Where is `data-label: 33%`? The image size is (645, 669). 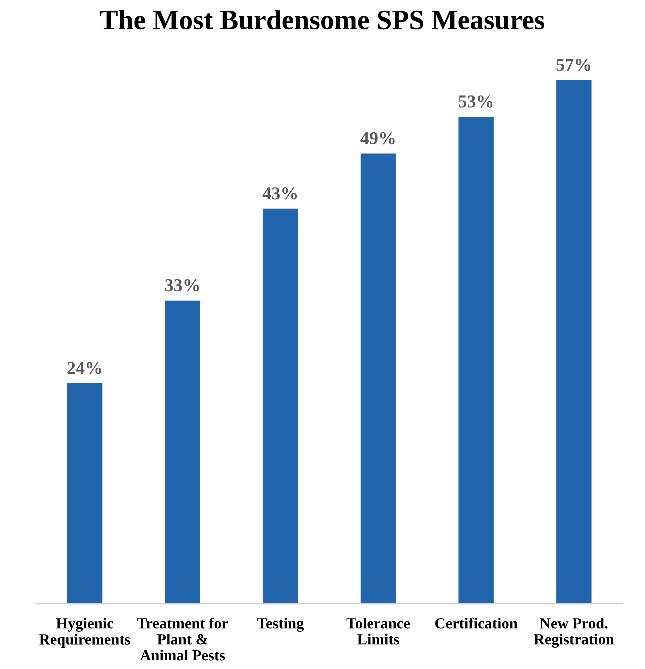
data-label: 33% is located at coordinates (182, 285).